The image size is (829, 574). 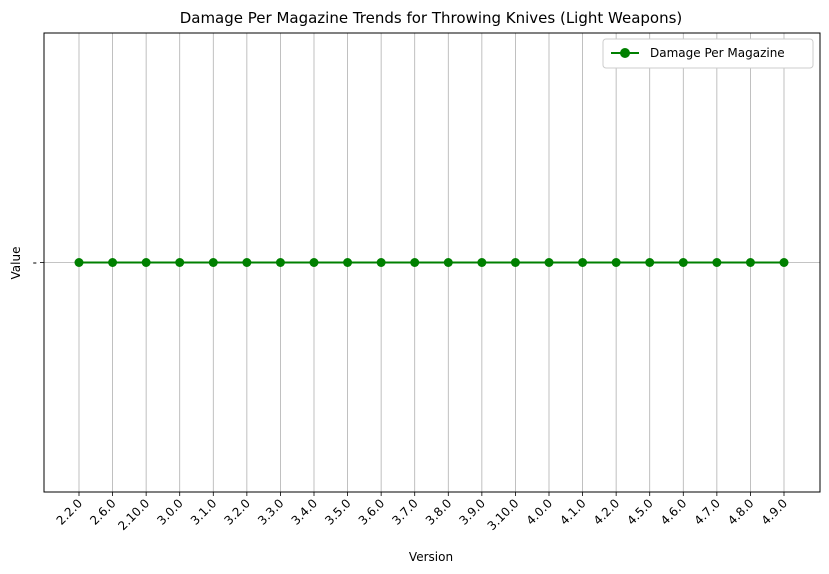 What do you see at coordinates (304, 511) in the screenshot?
I see `x-tick-label: 3.4.0` at bounding box center [304, 511].